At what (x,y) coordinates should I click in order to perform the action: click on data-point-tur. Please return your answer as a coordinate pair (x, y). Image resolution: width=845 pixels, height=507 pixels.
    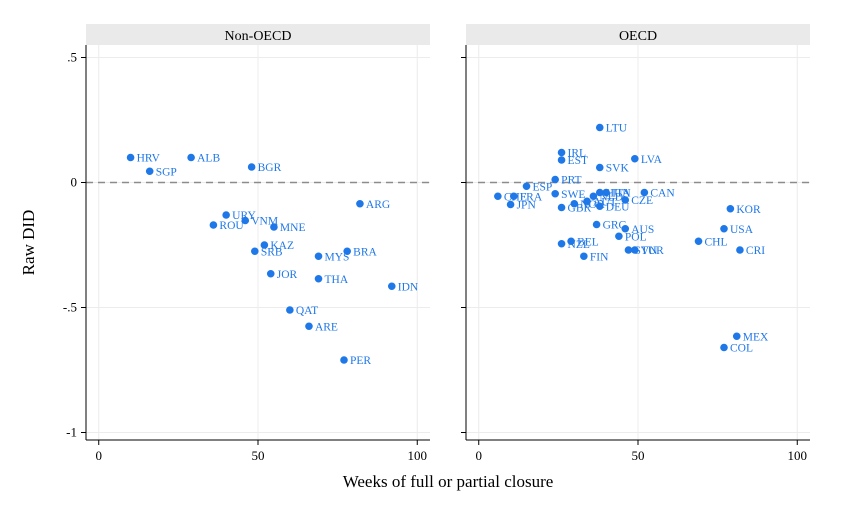
    Looking at the image, I should click on (635, 250).